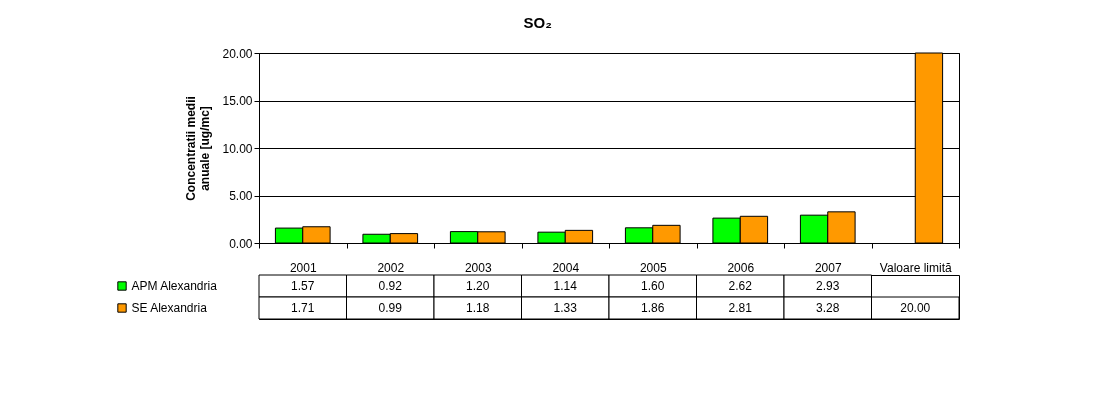 This screenshot has width=1101, height=412. Describe the element at coordinates (198, 148) in the screenshot. I see `y-axis-title: Concentratii medii anuale [ug/mc]` at that location.